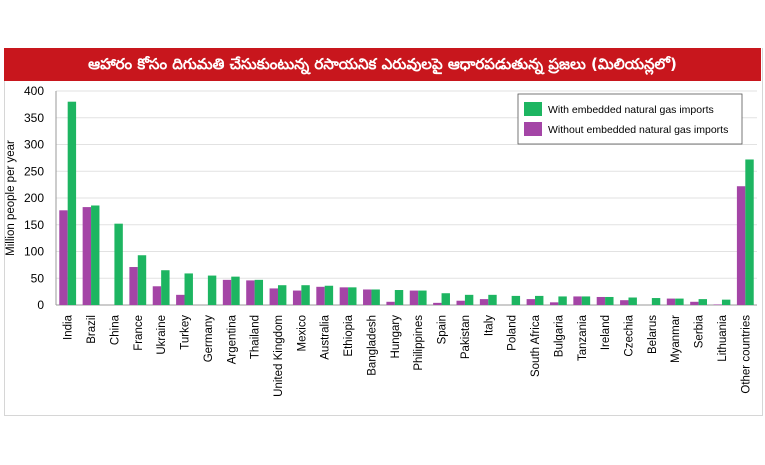  I want to click on y-tick-label: 350, so click(34, 118).